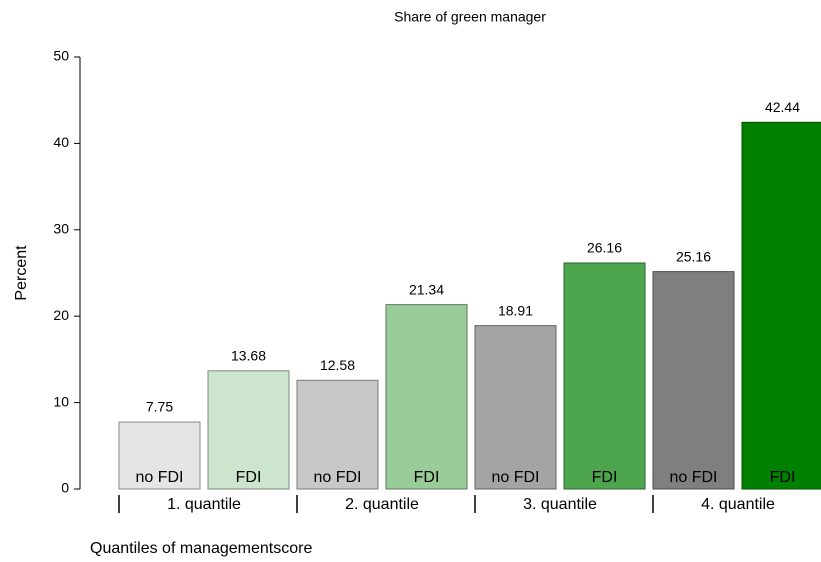 Image resolution: width=821 pixels, height=562 pixels. I want to click on y-axis-title: Percent, so click(21, 273).